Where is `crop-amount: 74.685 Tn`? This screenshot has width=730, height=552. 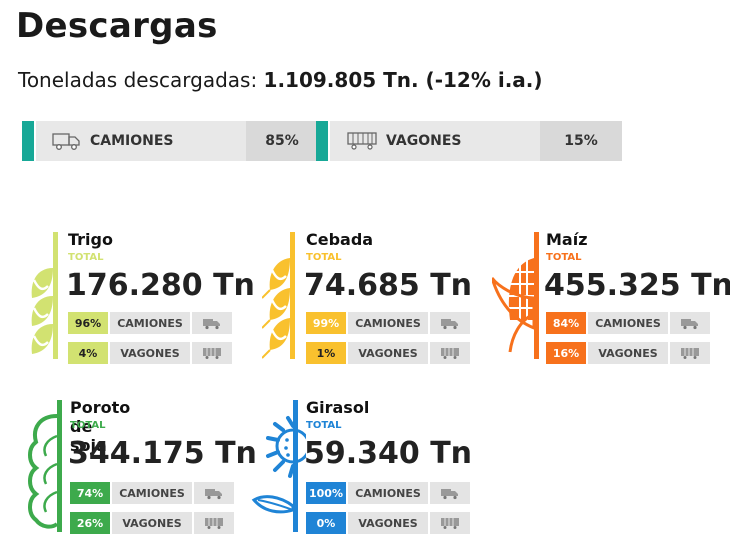 crop-amount: 74.685 Tn is located at coordinates (388, 285).